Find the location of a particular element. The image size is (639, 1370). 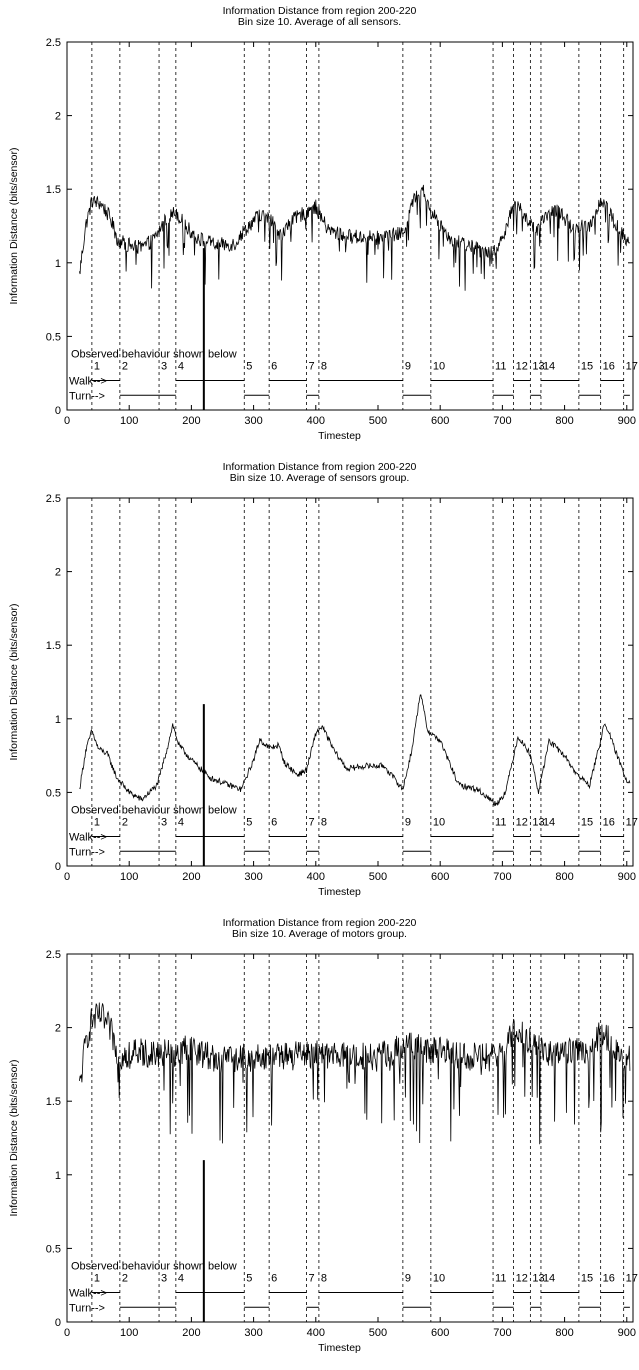

chart-subtitle: Bin size 10. Average of motors group. is located at coordinates (319, 934).